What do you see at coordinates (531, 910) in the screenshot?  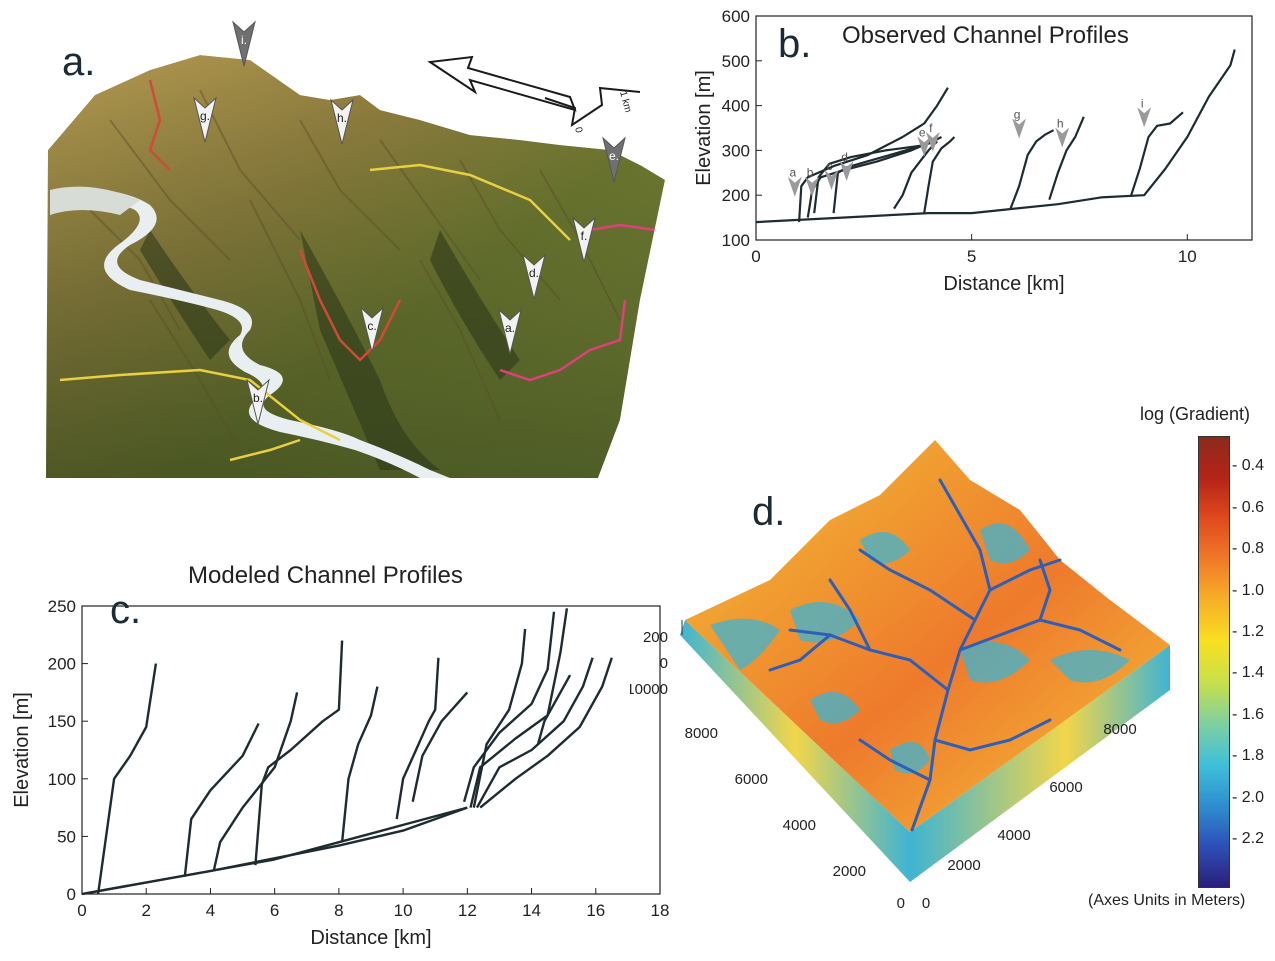 I see `x-tick-label: 14` at bounding box center [531, 910].